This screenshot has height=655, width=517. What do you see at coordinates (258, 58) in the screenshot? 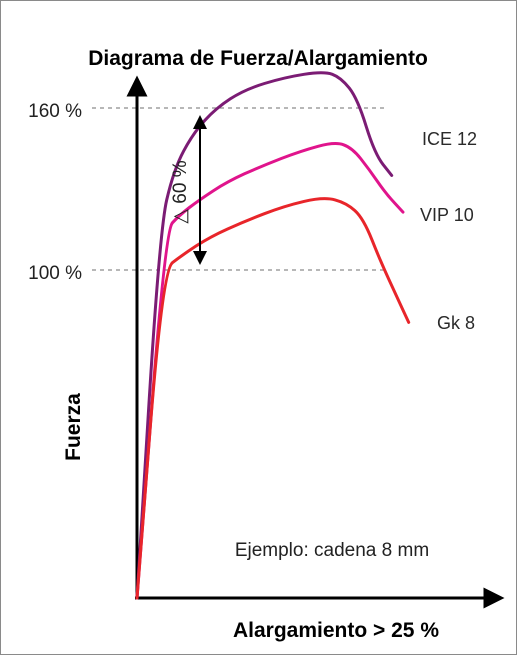
I see `chart-title: Diagrama de Fuerza/Alargamiento` at bounding box center [258, 58].